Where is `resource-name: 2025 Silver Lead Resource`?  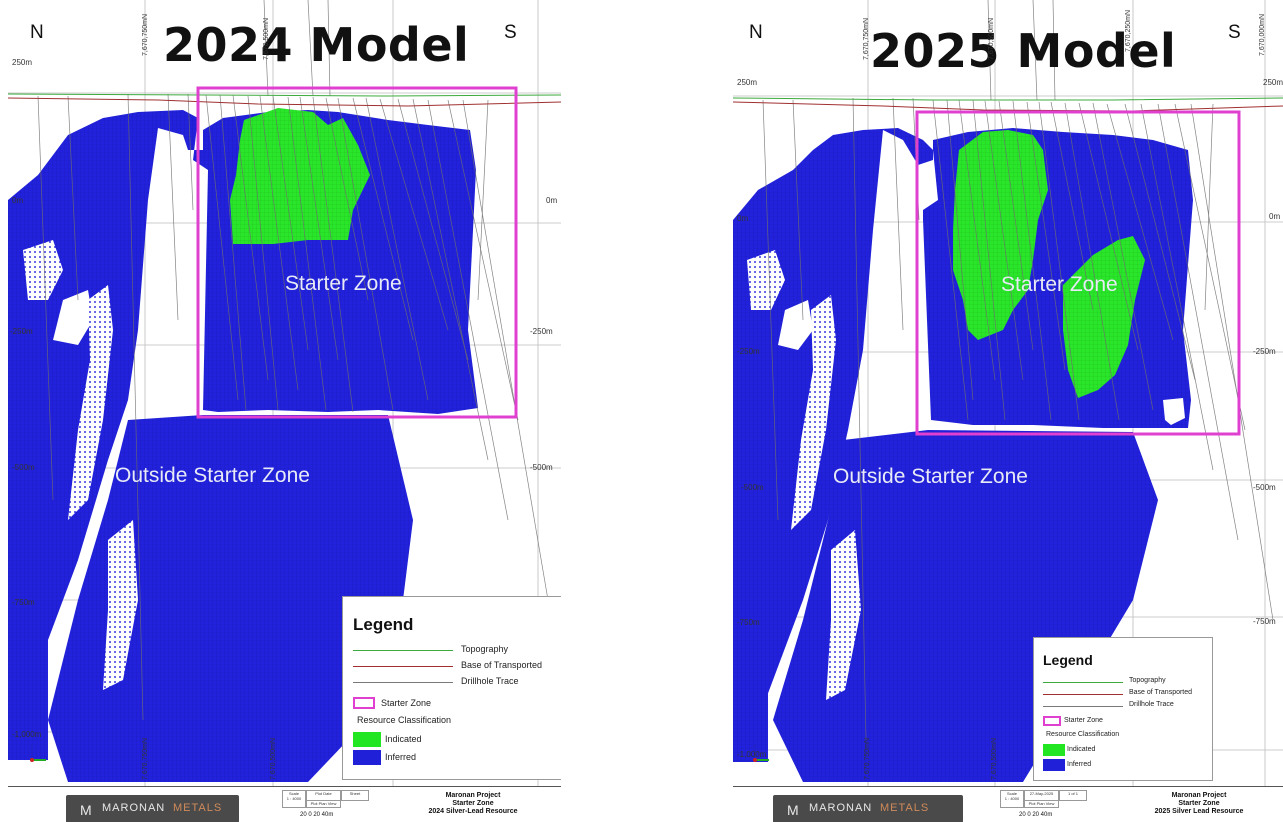 resource-name: 2025 Silver Lead Resource is located at coordinates (1199, 811).